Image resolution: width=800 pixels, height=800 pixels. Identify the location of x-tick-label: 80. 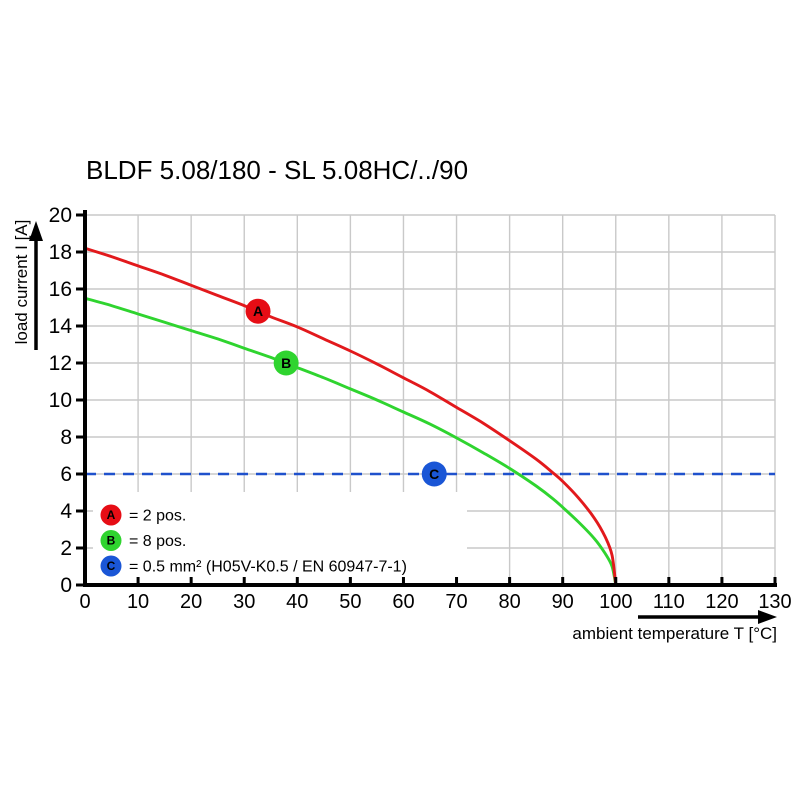
(509, 602).